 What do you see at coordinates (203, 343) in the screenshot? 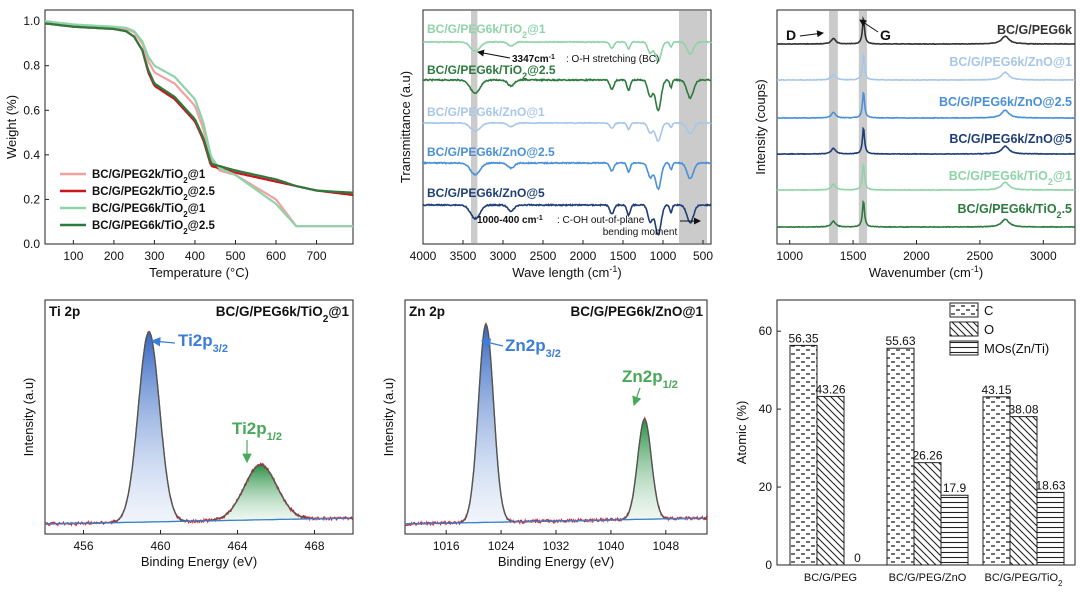
I see `xps-ti-peak-label: Ti2p3/2` at bounding box center [203, 343].